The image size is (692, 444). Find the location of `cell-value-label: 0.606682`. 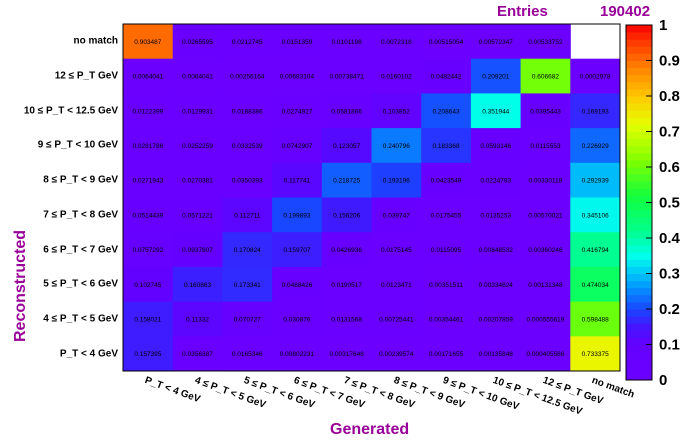

cell-value-label: 0.606682 is located at coordinates (545, 77).